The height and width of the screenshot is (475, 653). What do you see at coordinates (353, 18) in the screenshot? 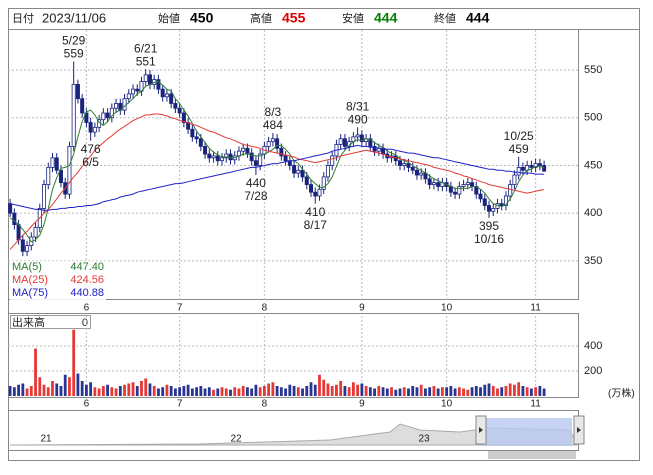
I see `header-label: 安値` at bounding box center [353, 18].